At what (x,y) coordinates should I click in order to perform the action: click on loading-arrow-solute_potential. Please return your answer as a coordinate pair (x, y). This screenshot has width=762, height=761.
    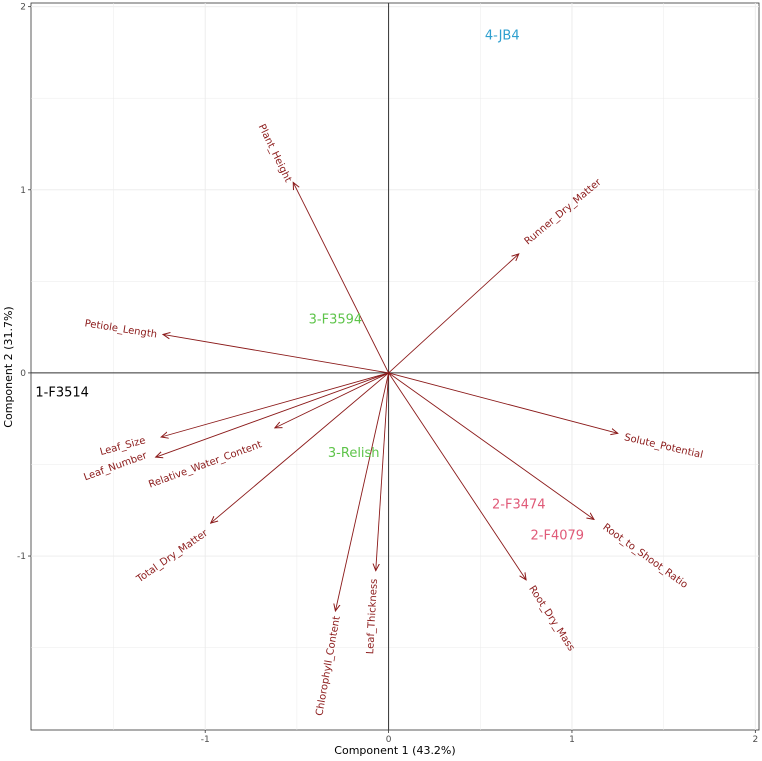
    Looking at the image, I should click on (503, 402).